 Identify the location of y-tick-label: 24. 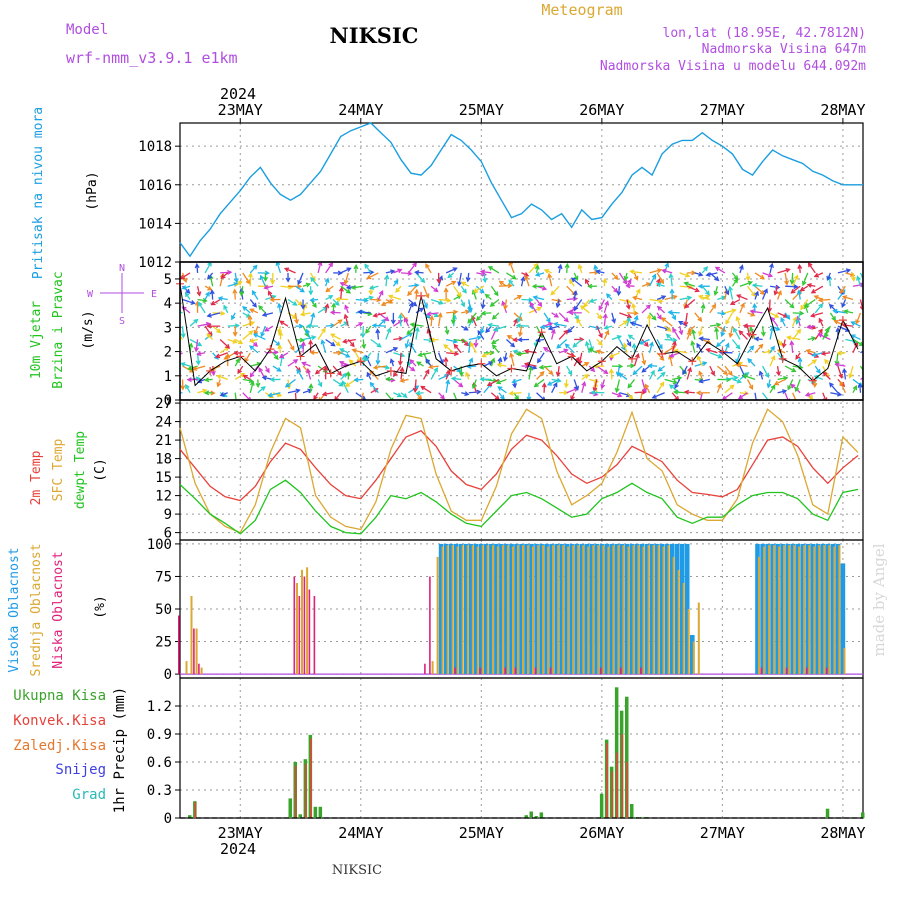
(163, 423).